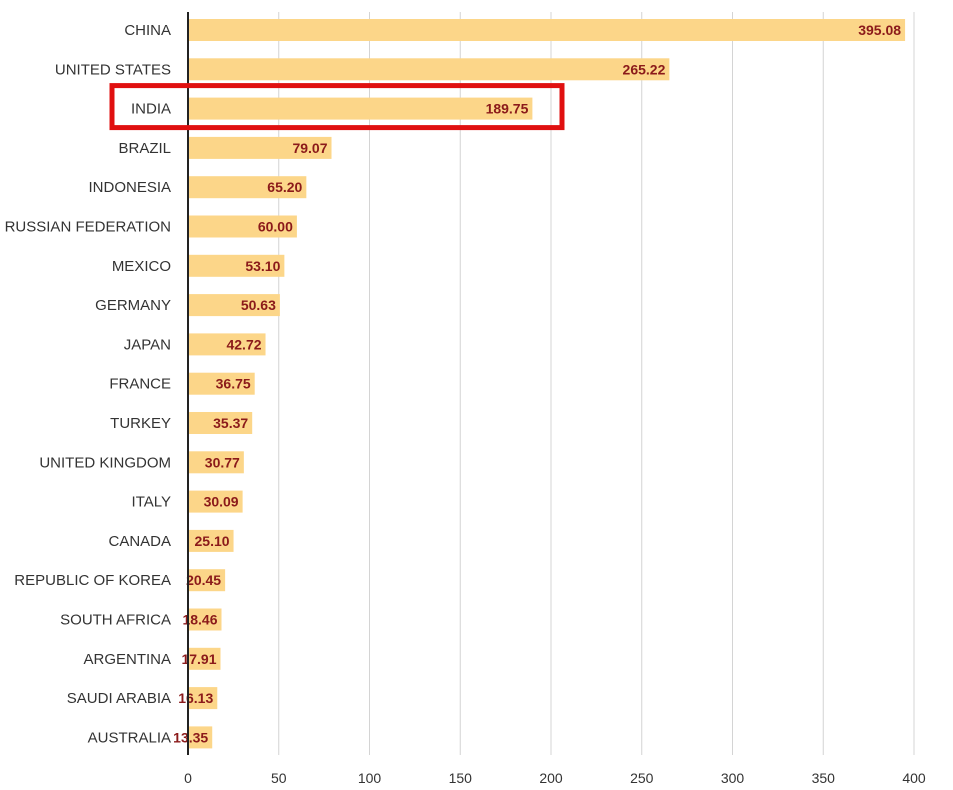 Image resolution: width=953 pixels, height=790 pixels. I want to click on category-label: UNITED STATES, so click(113, 69).